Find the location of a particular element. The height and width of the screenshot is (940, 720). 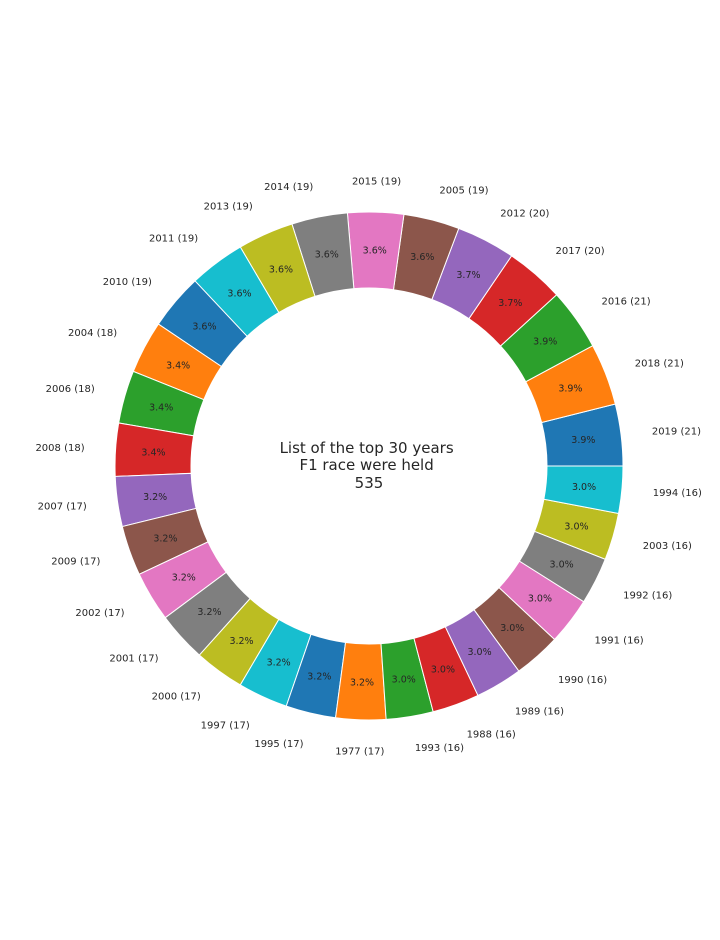

category-label-0: 2019 (21) is located at coordinates (676, 431).